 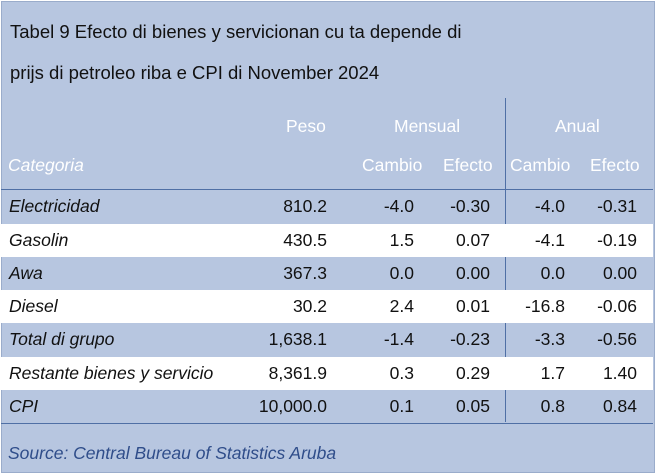 What do you see at coordinates (305, 273) in the screenshot?
I see `cell-peso: 367.3` at bounding box center [305, 273].